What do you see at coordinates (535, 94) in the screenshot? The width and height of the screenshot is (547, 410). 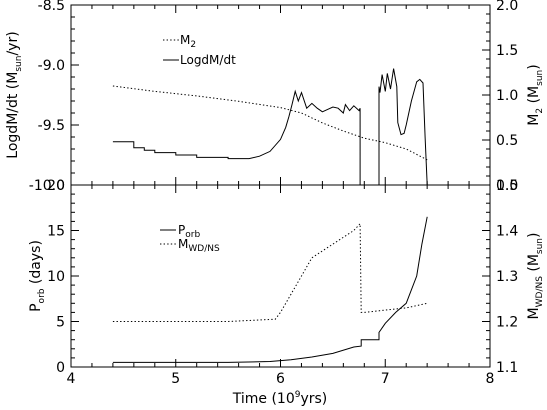 I see `top-y2label: M2 (Msun)` at bounding box center [535, 94].